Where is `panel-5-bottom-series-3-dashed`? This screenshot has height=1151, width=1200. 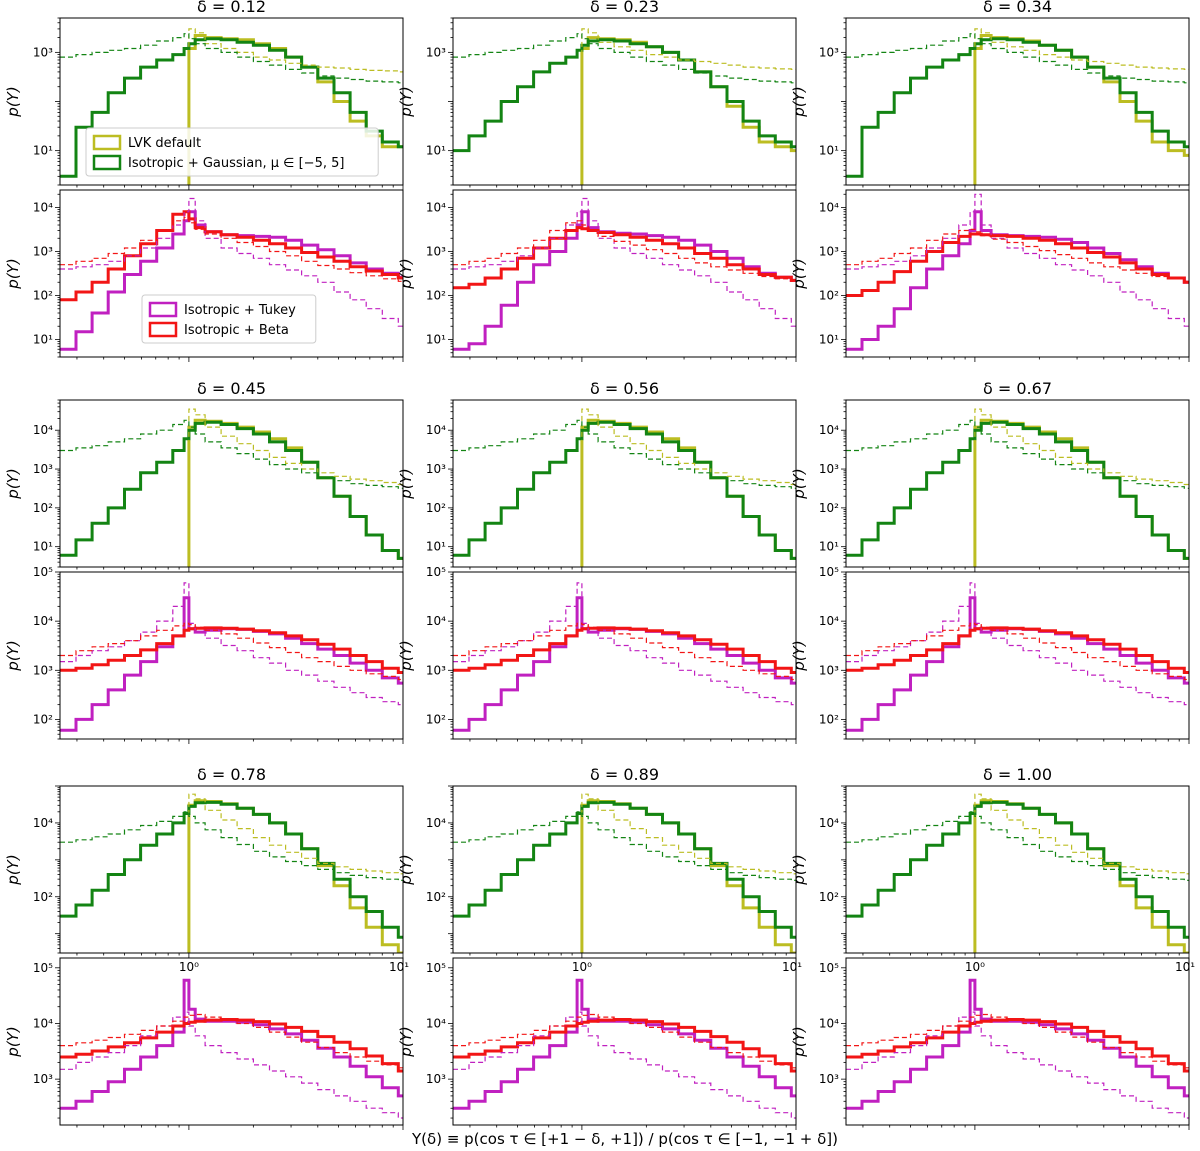 panel-5-bottom-series-3-dashed is located at coordinates (624, 644).